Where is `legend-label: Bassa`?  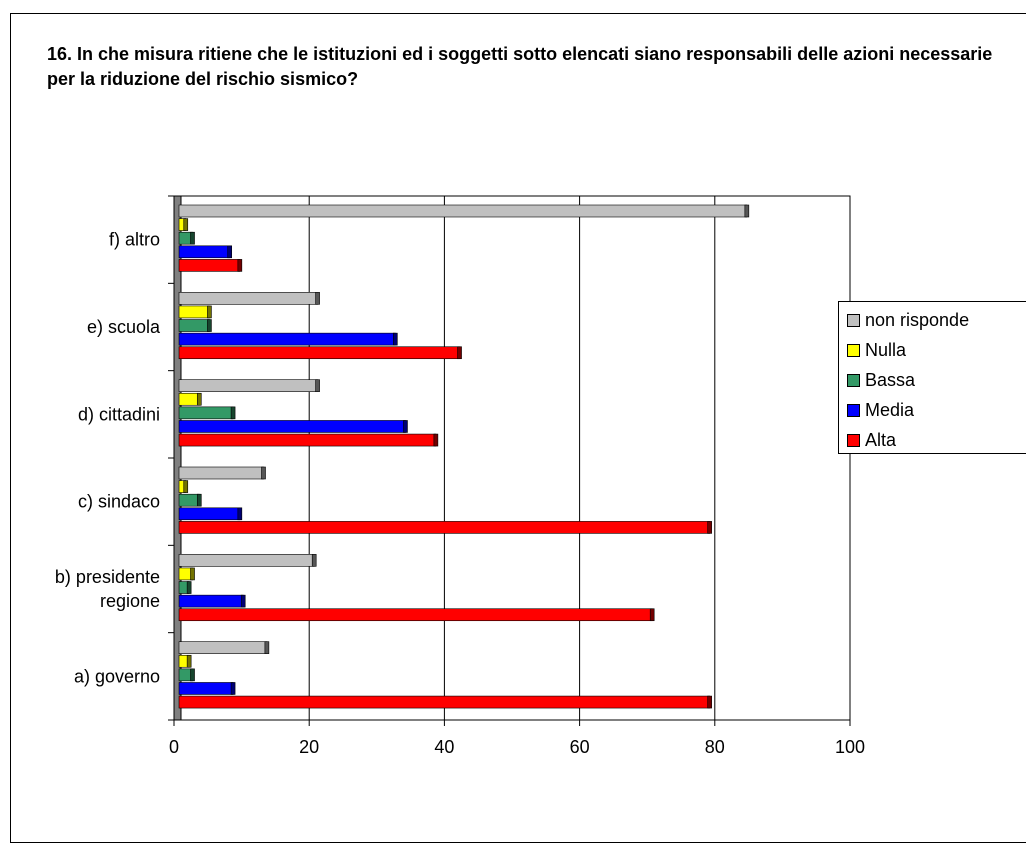 legend-label: Bassa is located at coordinates (890, 379).